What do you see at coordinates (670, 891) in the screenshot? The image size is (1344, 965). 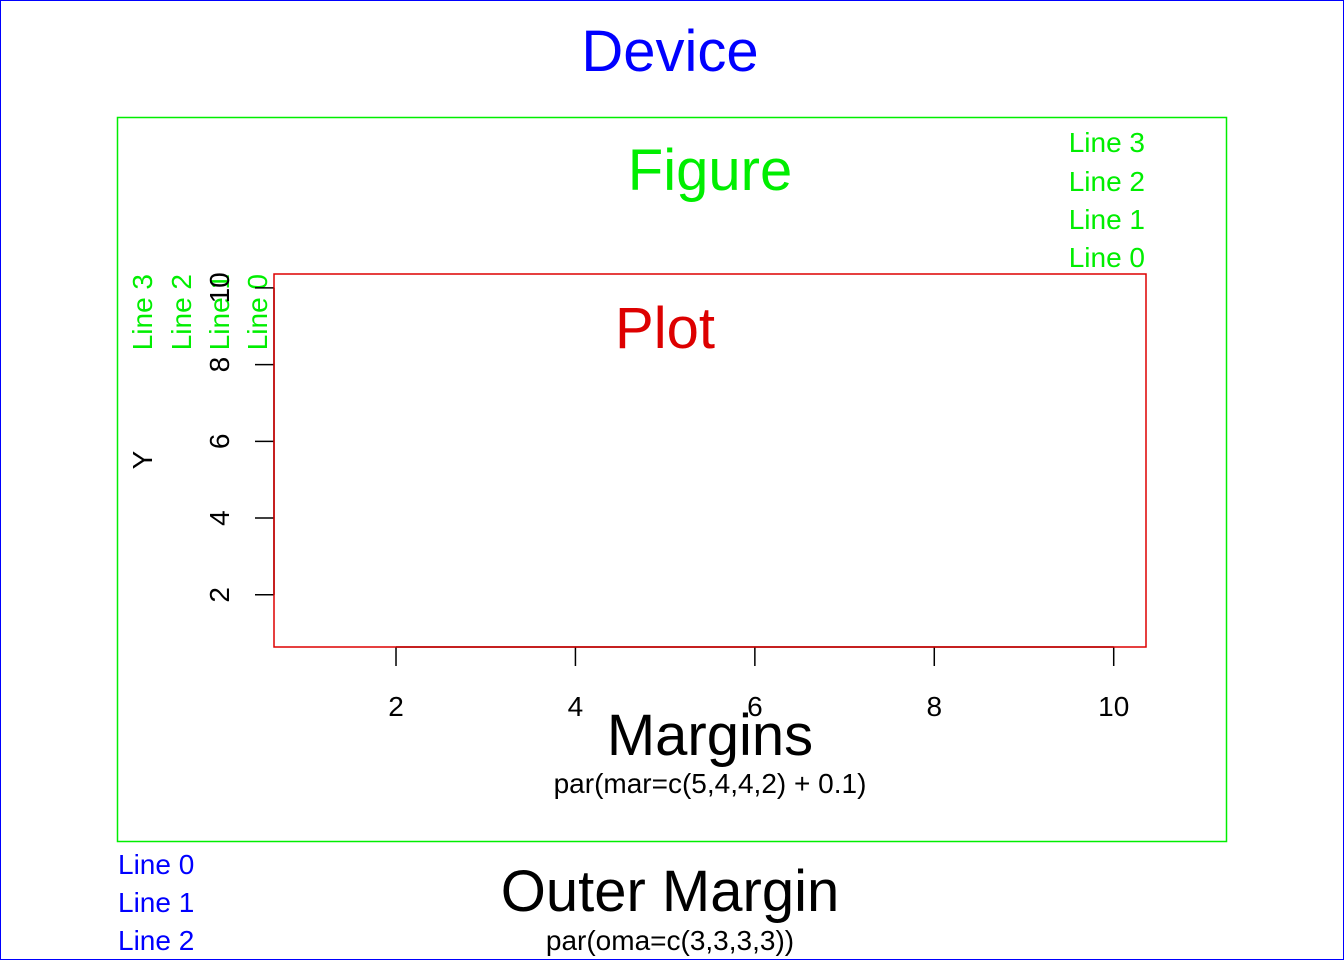 I see `outer-margin-title: Outer Margin` at bounding box center [670, 891].